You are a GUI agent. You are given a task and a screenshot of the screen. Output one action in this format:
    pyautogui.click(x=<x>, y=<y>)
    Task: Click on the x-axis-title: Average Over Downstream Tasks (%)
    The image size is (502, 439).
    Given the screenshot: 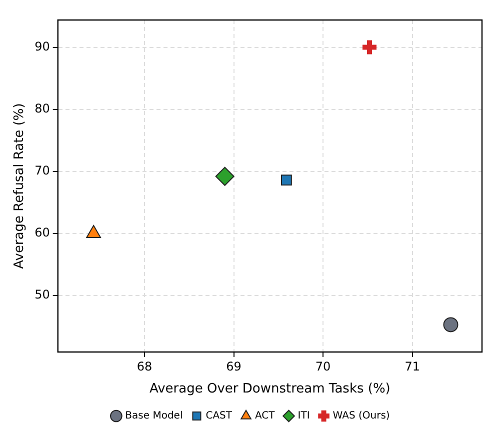 What is the action you would take?
    pyautogui.click(x=269, y=389)
    